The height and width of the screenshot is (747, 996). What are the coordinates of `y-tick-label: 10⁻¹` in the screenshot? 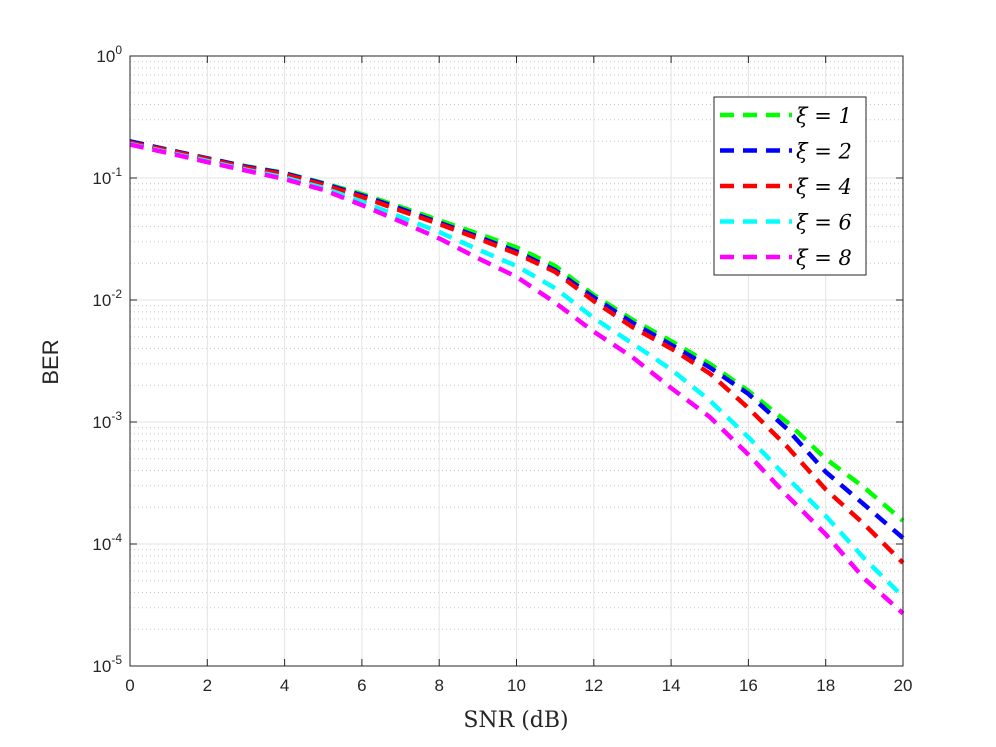 It's located at (107, 176).